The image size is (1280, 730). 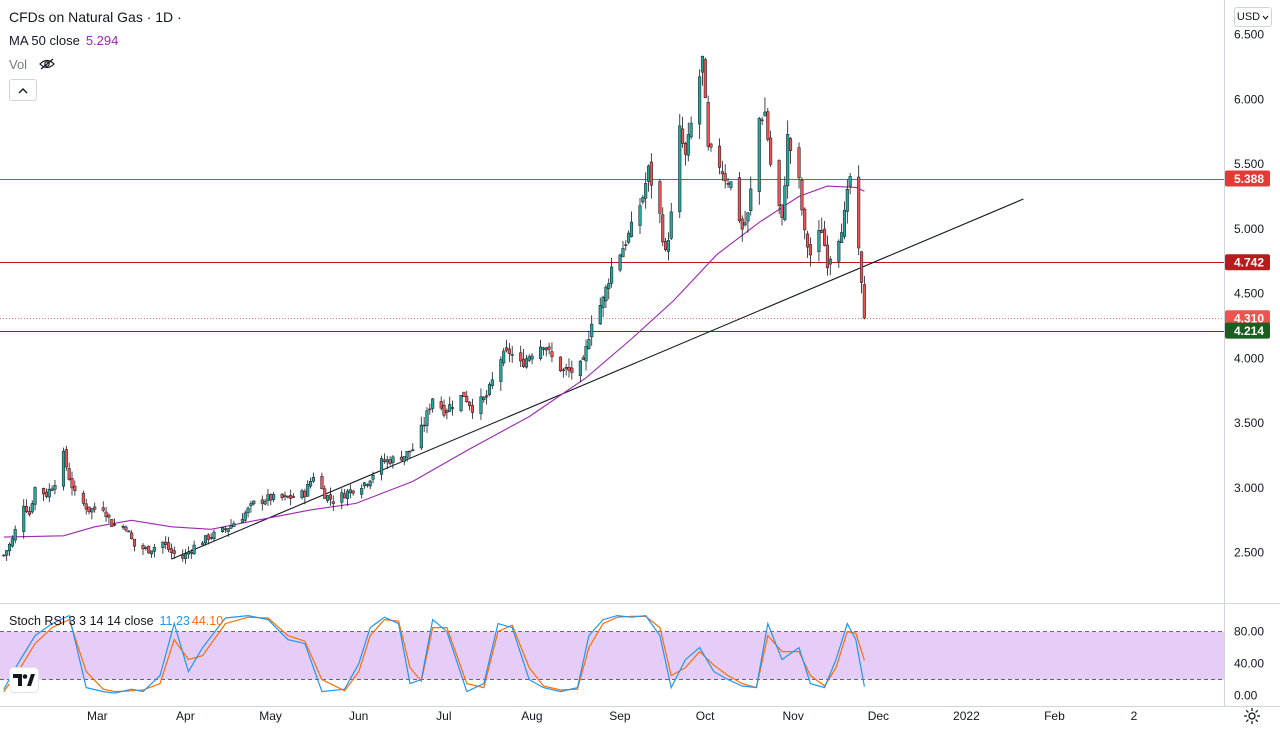 What do you see at coordinates (24, 680) in the screenshot?
I see `tradingview-logo-icon` at bounding box center [24, 680].